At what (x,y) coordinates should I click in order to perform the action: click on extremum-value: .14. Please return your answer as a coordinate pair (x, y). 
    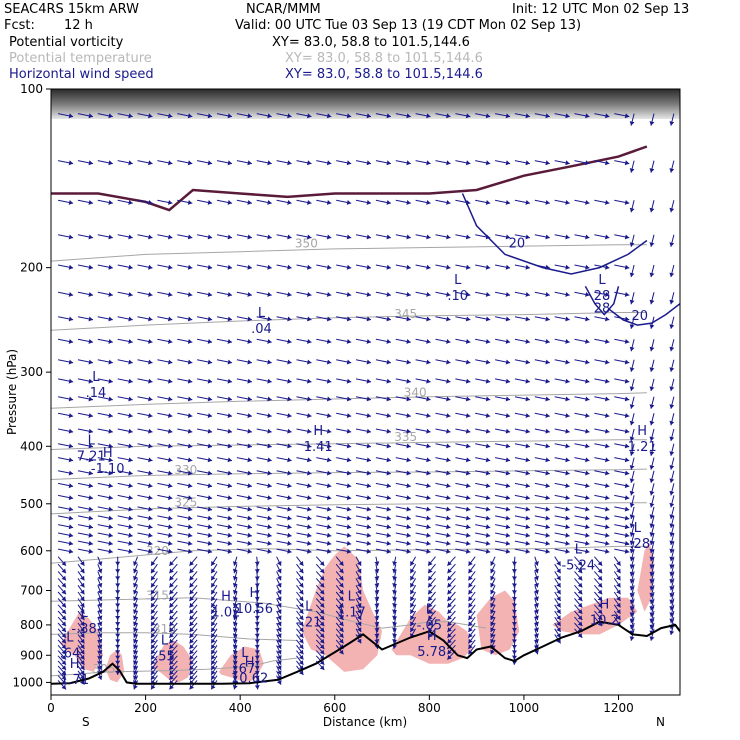
    Looking at the image, I should click on (96, 393).